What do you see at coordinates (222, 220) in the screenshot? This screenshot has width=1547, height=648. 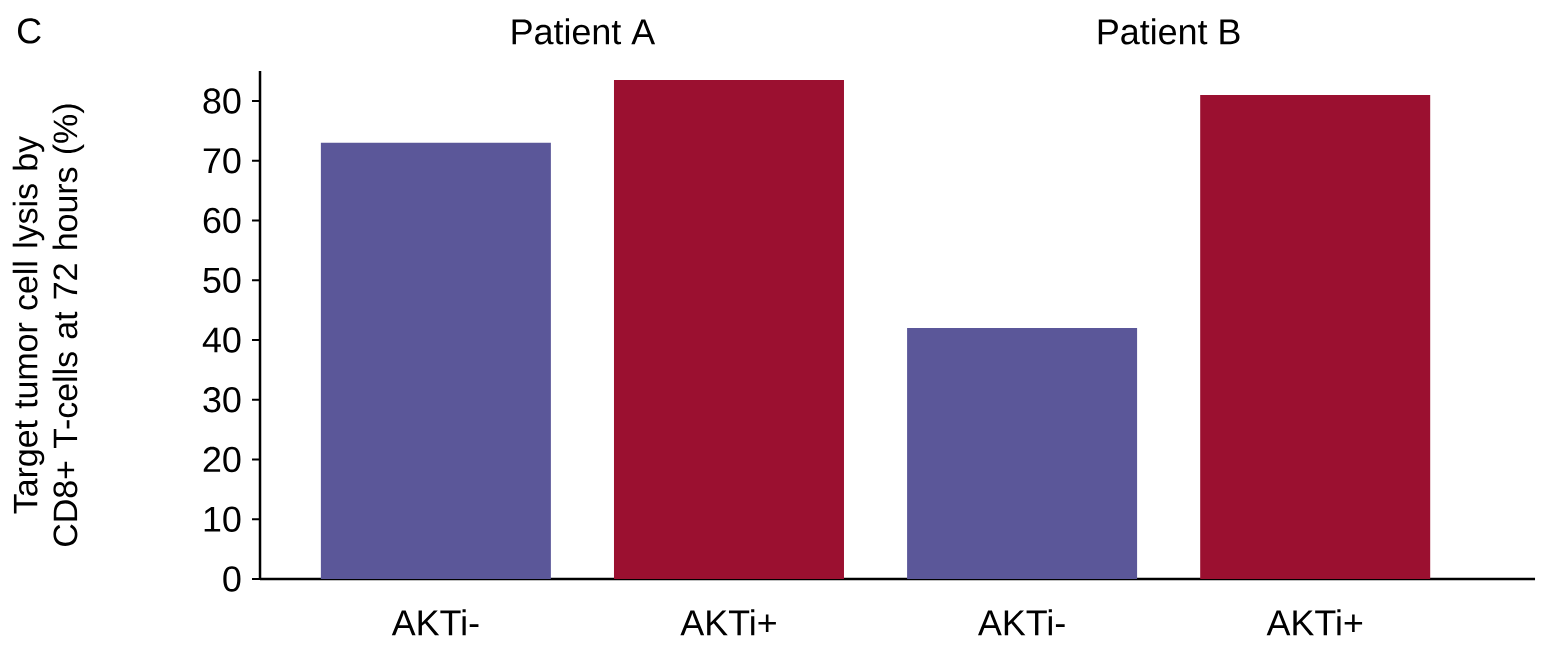 I see `y-tick-label: 60` at bounding box center [222, 220].